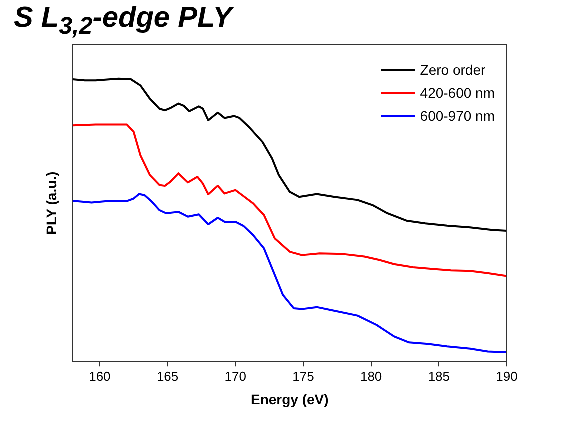 This screenshot has height=425, width=577. What do you see at coordinates (303, 376) in the screenshot?
I see `x-tick-label: 175` at bounding box center [303, 376].